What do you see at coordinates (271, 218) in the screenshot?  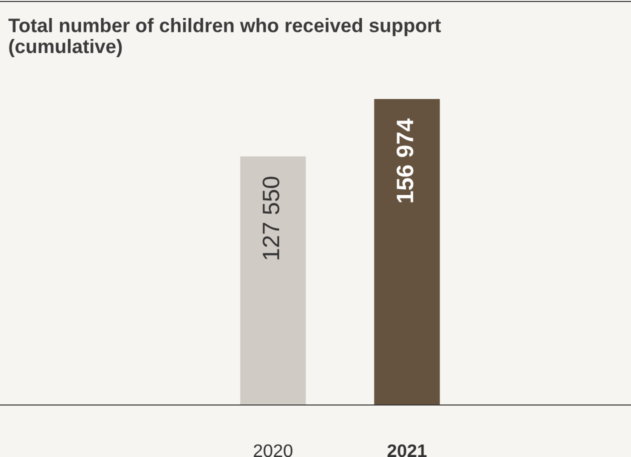 I see `data-label: 127 550` at bounding box center [271, 218].